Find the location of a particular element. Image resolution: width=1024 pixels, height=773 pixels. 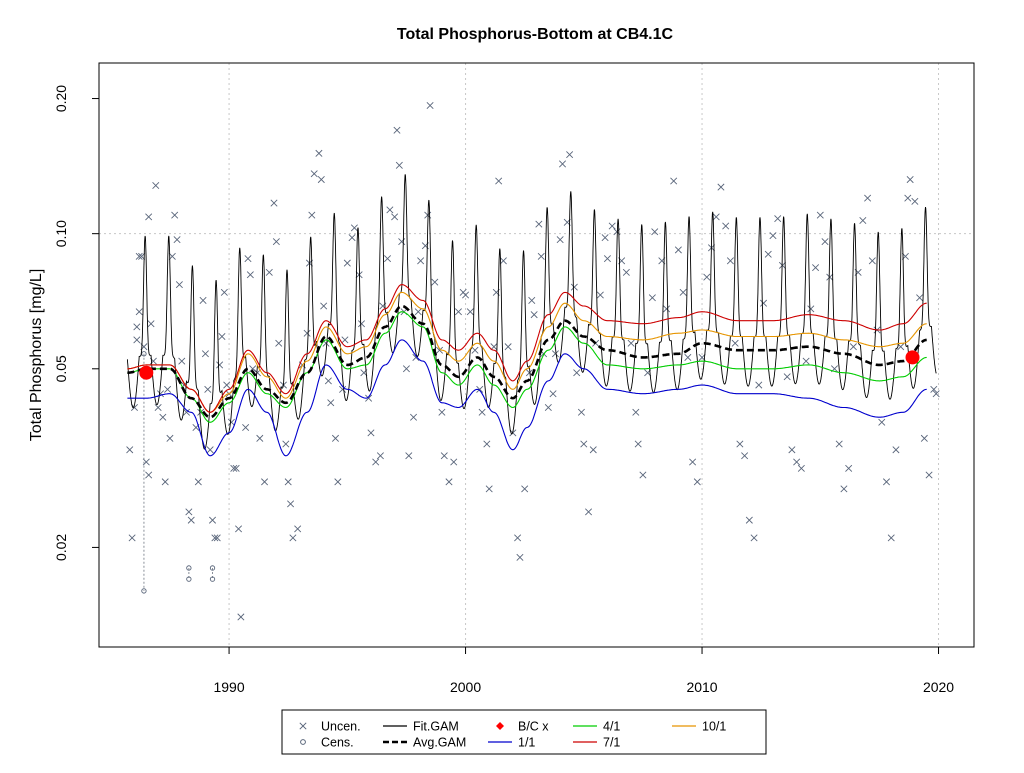

x-tick-label: 2010 is located at coordinates (701, 687).